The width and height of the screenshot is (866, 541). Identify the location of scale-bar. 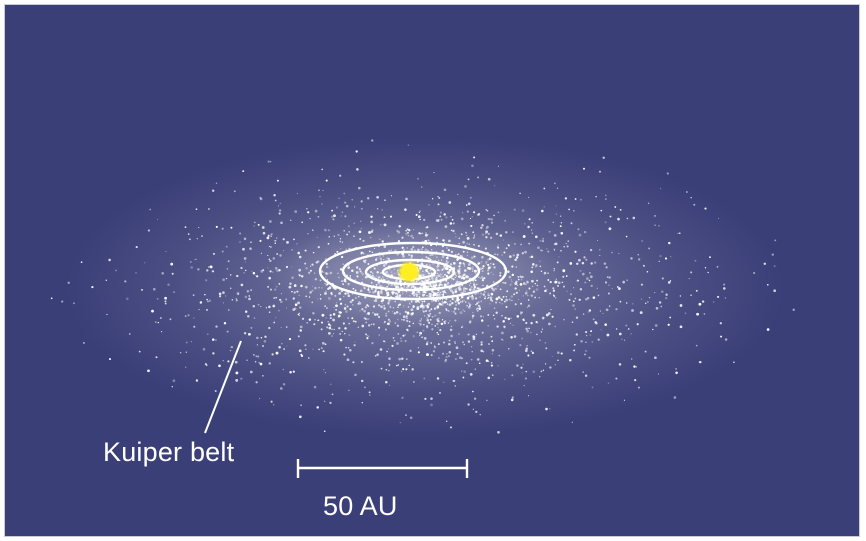
(382, 468).